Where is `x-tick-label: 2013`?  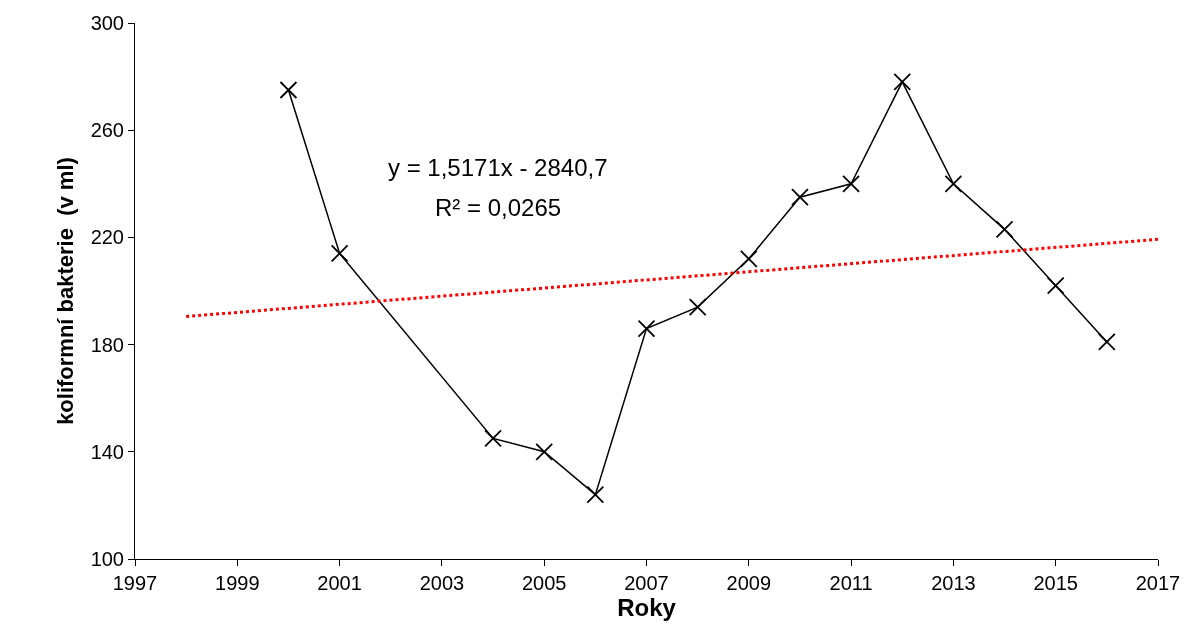
x-tick-label: 2013 is located at coordinates (953, 583).